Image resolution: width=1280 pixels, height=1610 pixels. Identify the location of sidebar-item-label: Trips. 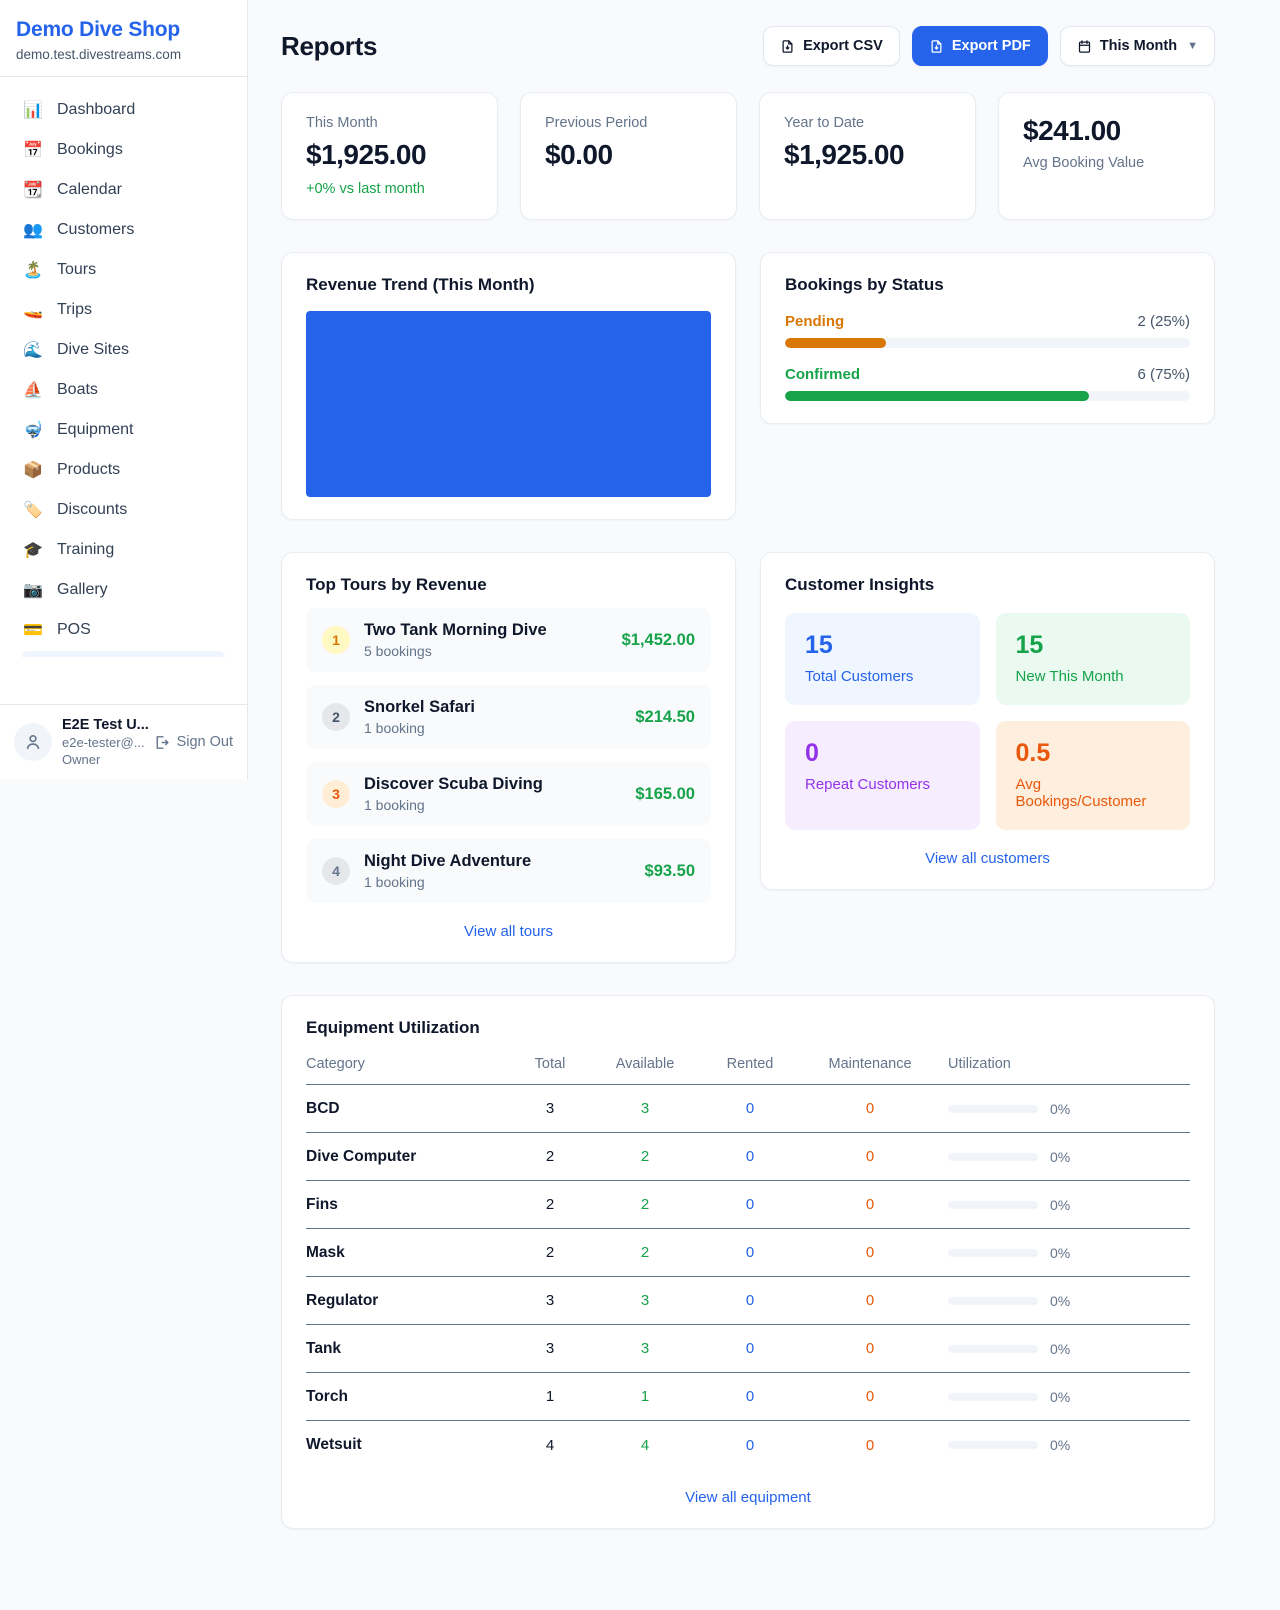
(74, 309).